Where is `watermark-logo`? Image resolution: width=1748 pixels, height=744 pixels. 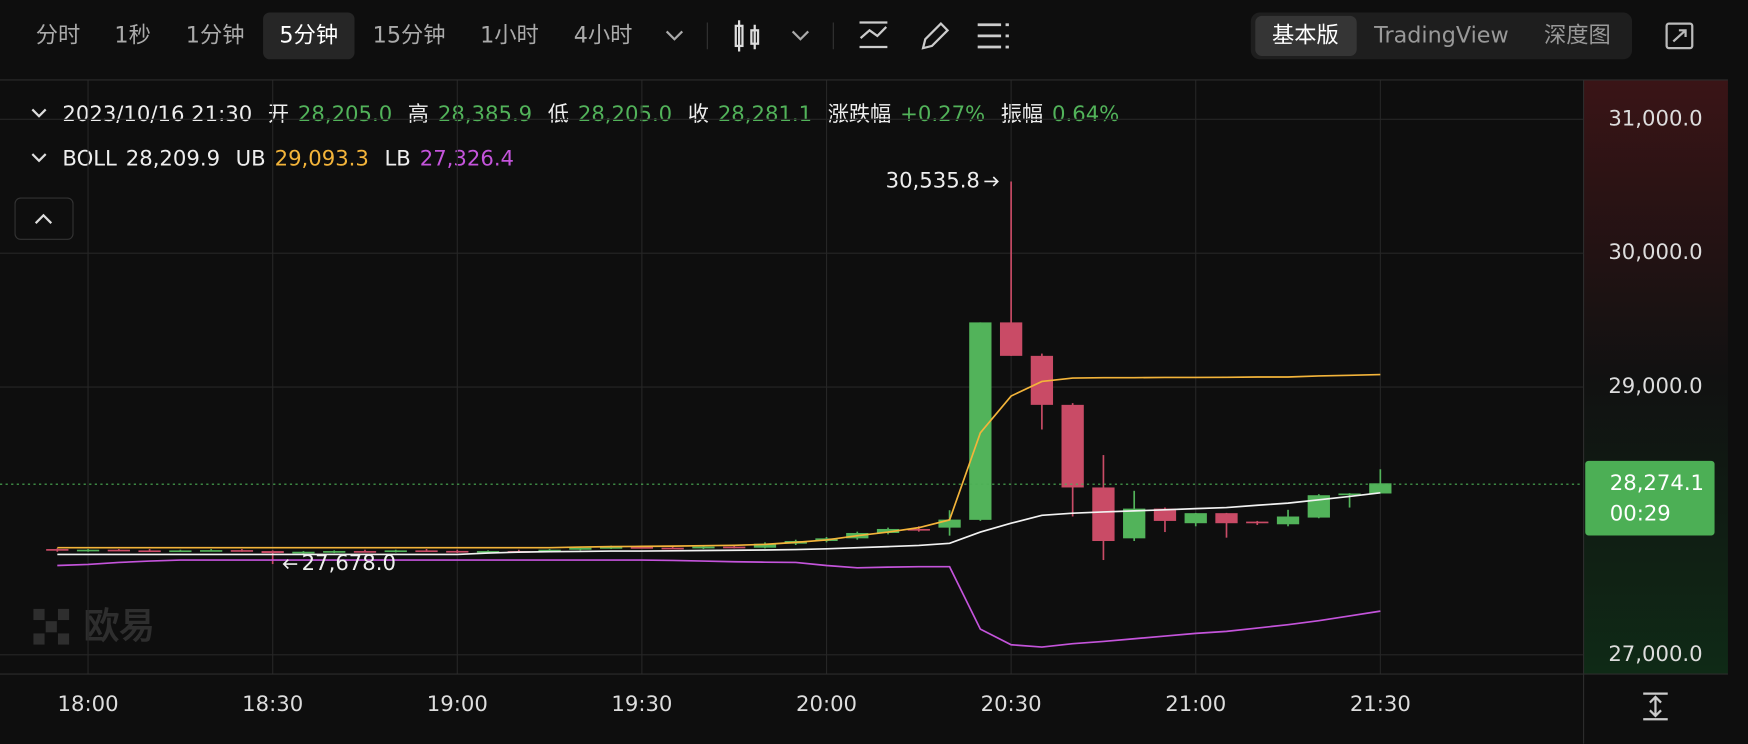
watermark-logo is located at coordinates (51, 626).